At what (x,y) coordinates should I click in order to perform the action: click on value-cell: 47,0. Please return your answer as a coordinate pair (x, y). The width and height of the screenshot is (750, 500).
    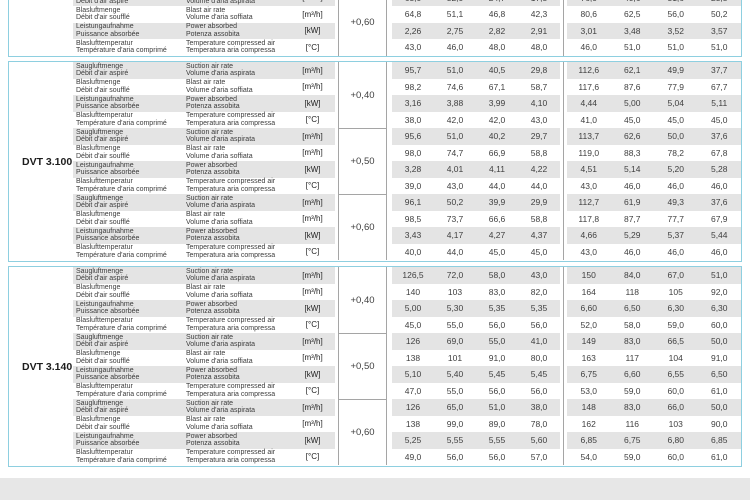
    Looking at the image, I should click on (413, 390).